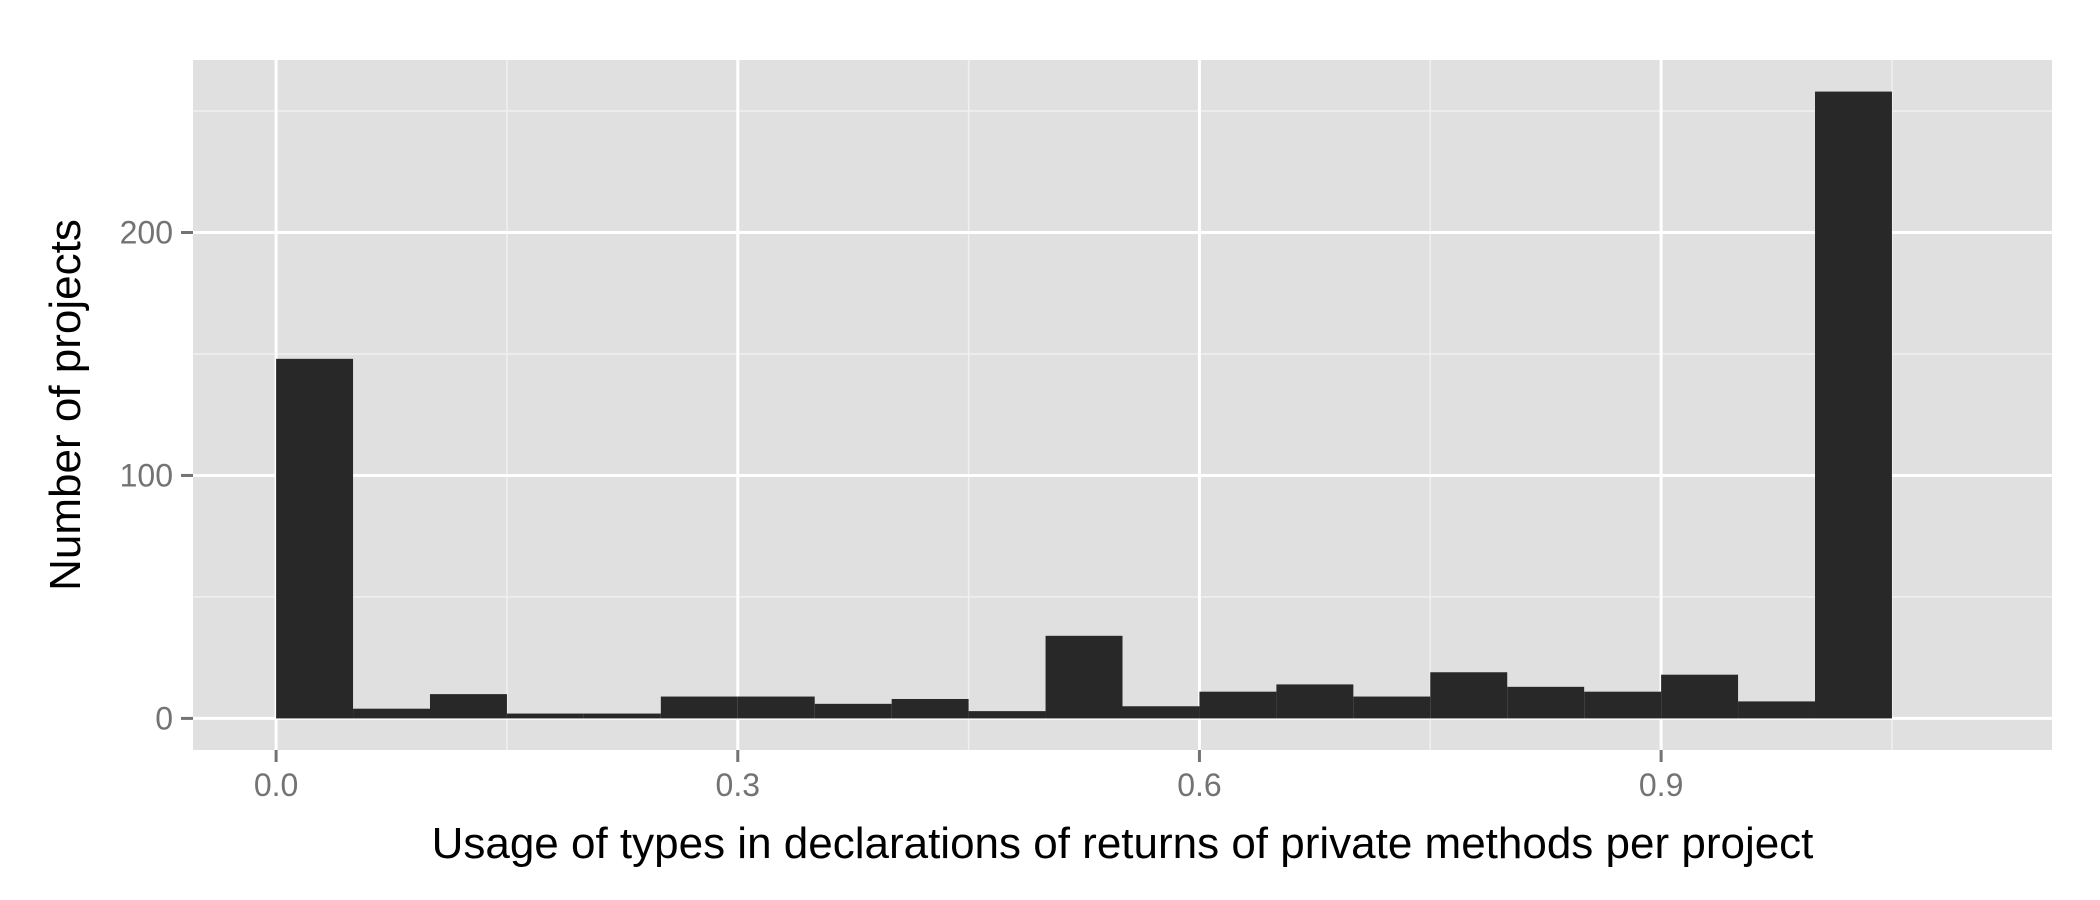  What do you see at coordinates (146, 475) in the screenshot?
I see `y-tick-label: 100` at bounding box center [146, 475].